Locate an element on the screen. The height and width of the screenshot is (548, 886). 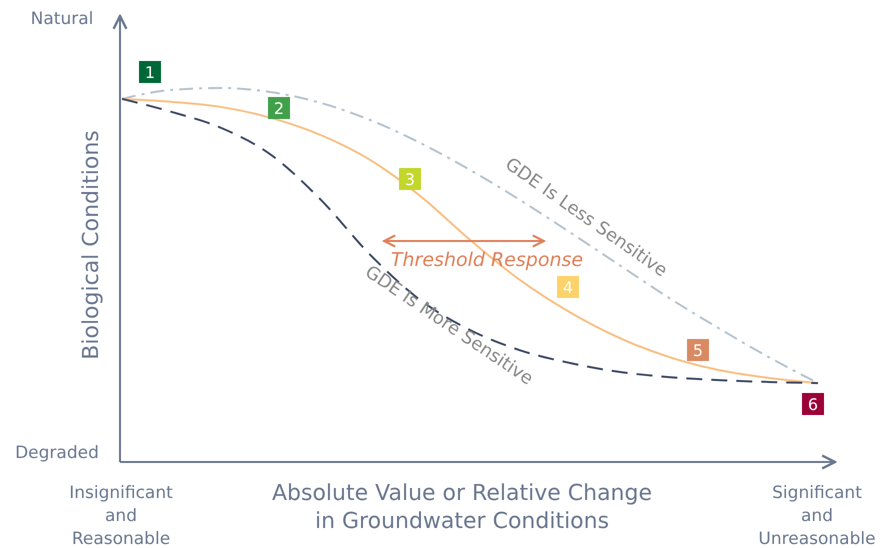
annotation: 2 is located at coordinates (279, 108).